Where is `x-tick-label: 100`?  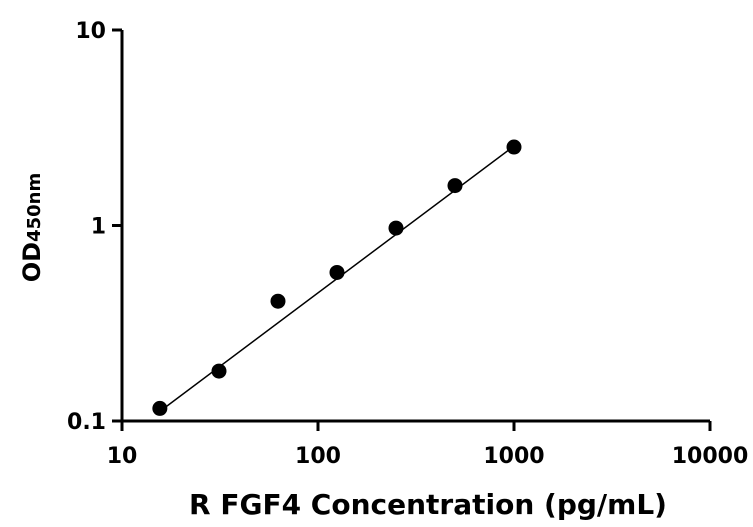 x-tick-label: 100 is located at coordinates (318, 456).